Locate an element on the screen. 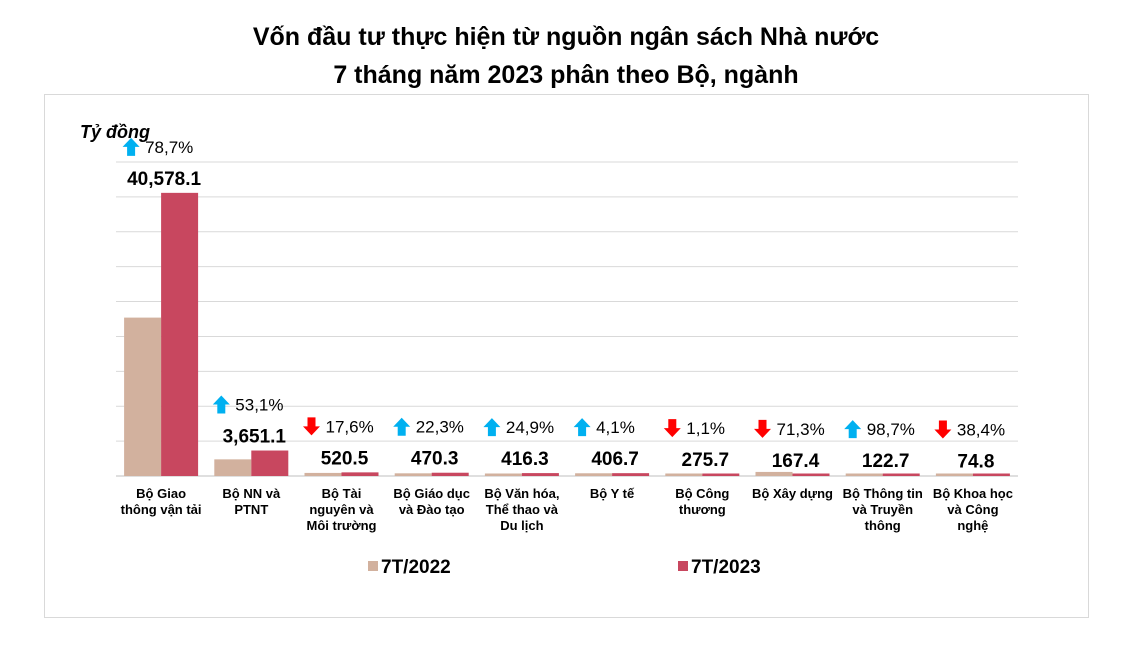 The image size is (1132, 652). category-label: Bộ Y tế is located at coordinates (612, 493).